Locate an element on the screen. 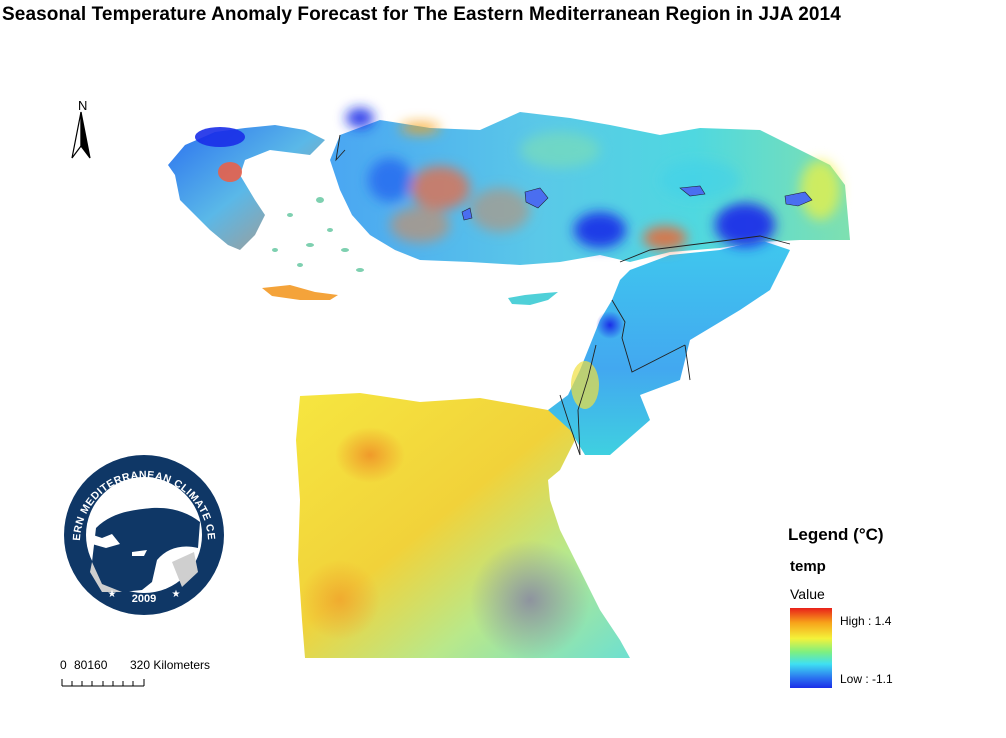  scale-label-1: 80160 is located at coordinates (91, 665).